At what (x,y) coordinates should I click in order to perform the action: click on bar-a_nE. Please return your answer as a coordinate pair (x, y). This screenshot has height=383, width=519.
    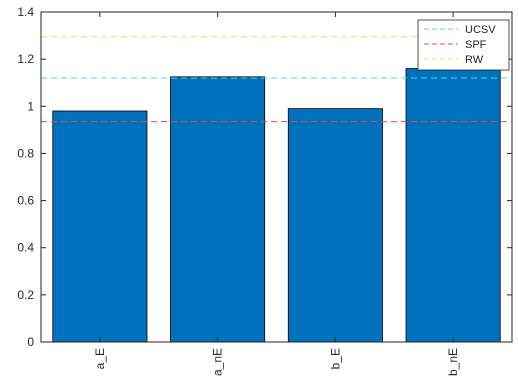
    Looking at the image, I should click on (218, 209).